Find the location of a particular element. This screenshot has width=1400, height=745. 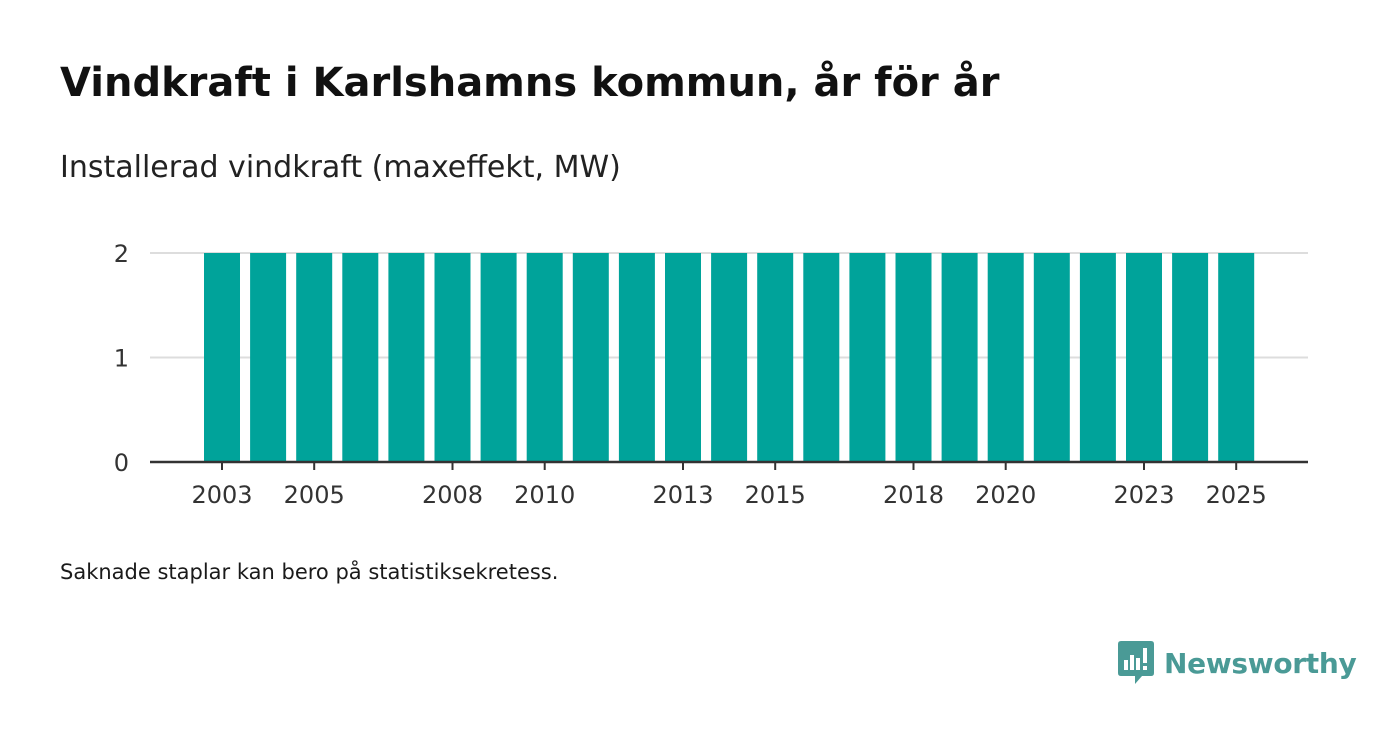

bar-2012 is located at coordinates (636, 357).